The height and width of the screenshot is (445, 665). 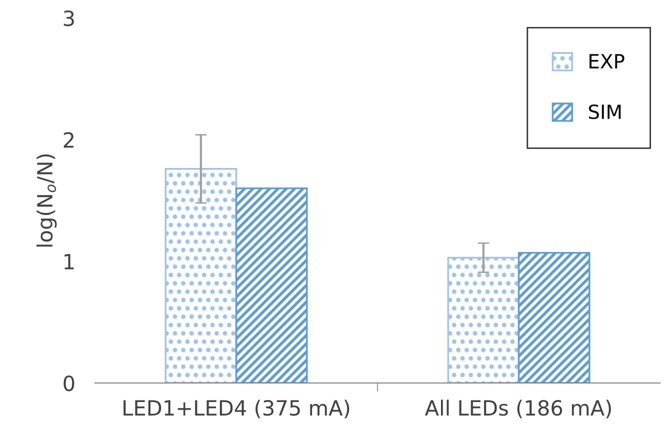 I want to click on y-tick-label: 2, so click(x=69, y=140).